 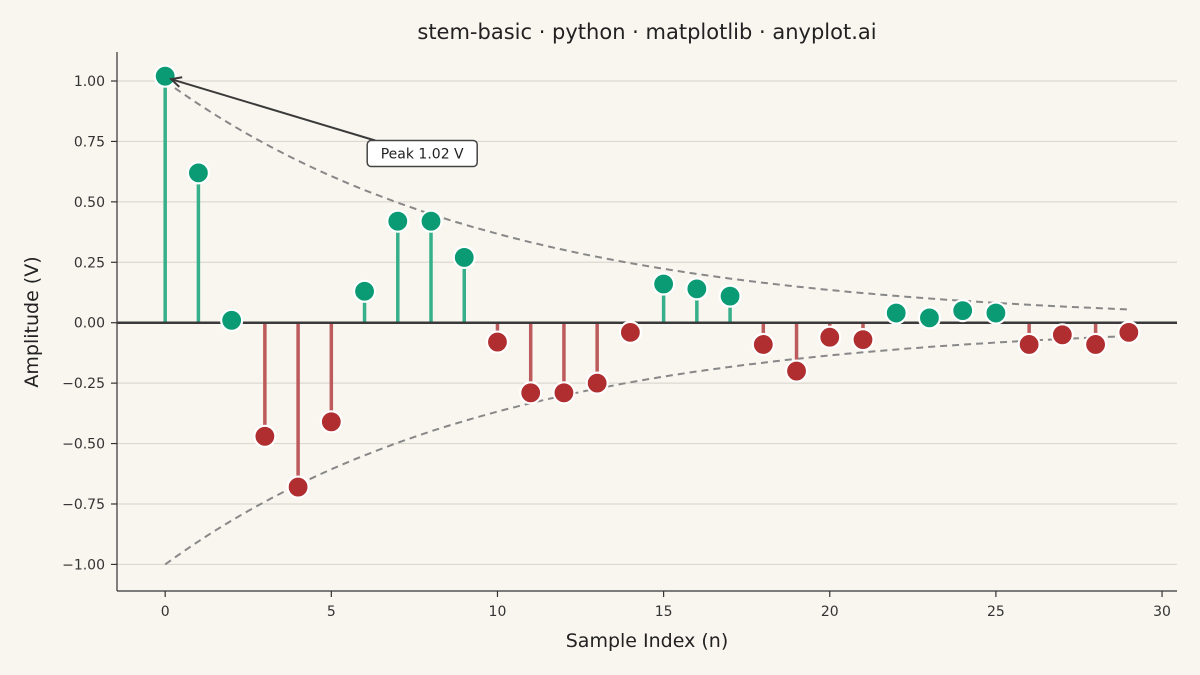 What do you see at coordinates (89, 324) in the screenshot?
I see `y-tick-label: 0.00` at bounding box center [89, 324].